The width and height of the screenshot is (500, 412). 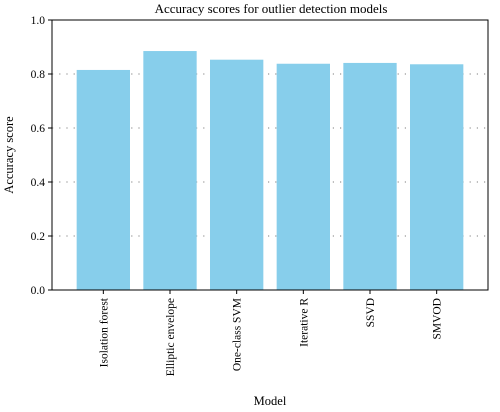 I want to click on x-tick-label: SMVOD, so click(x=438, y=319).